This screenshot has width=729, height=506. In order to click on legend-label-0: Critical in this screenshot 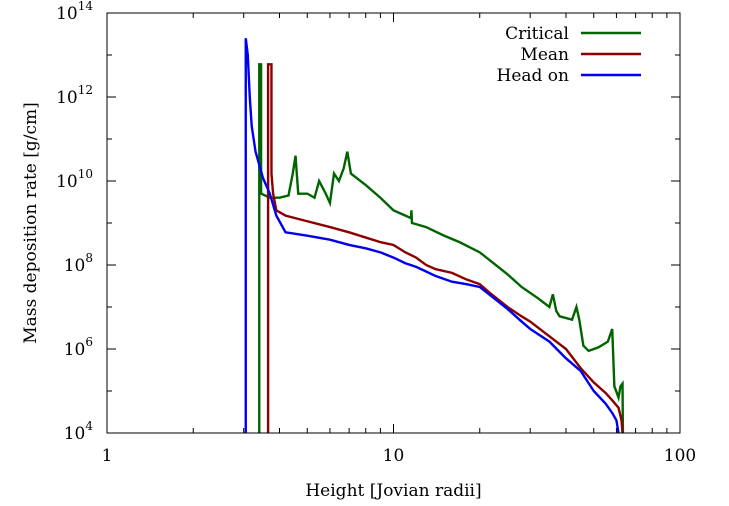, I will do `click(537, 34)`.